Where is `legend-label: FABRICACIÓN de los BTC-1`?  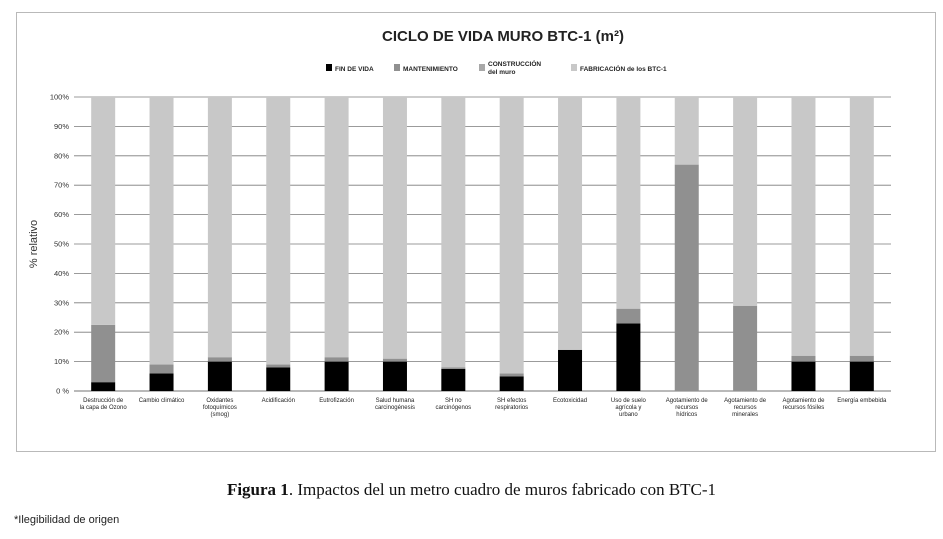 legend-label: FABRICACIÓN de los BTC-1 is located at coordinates (623, 68).